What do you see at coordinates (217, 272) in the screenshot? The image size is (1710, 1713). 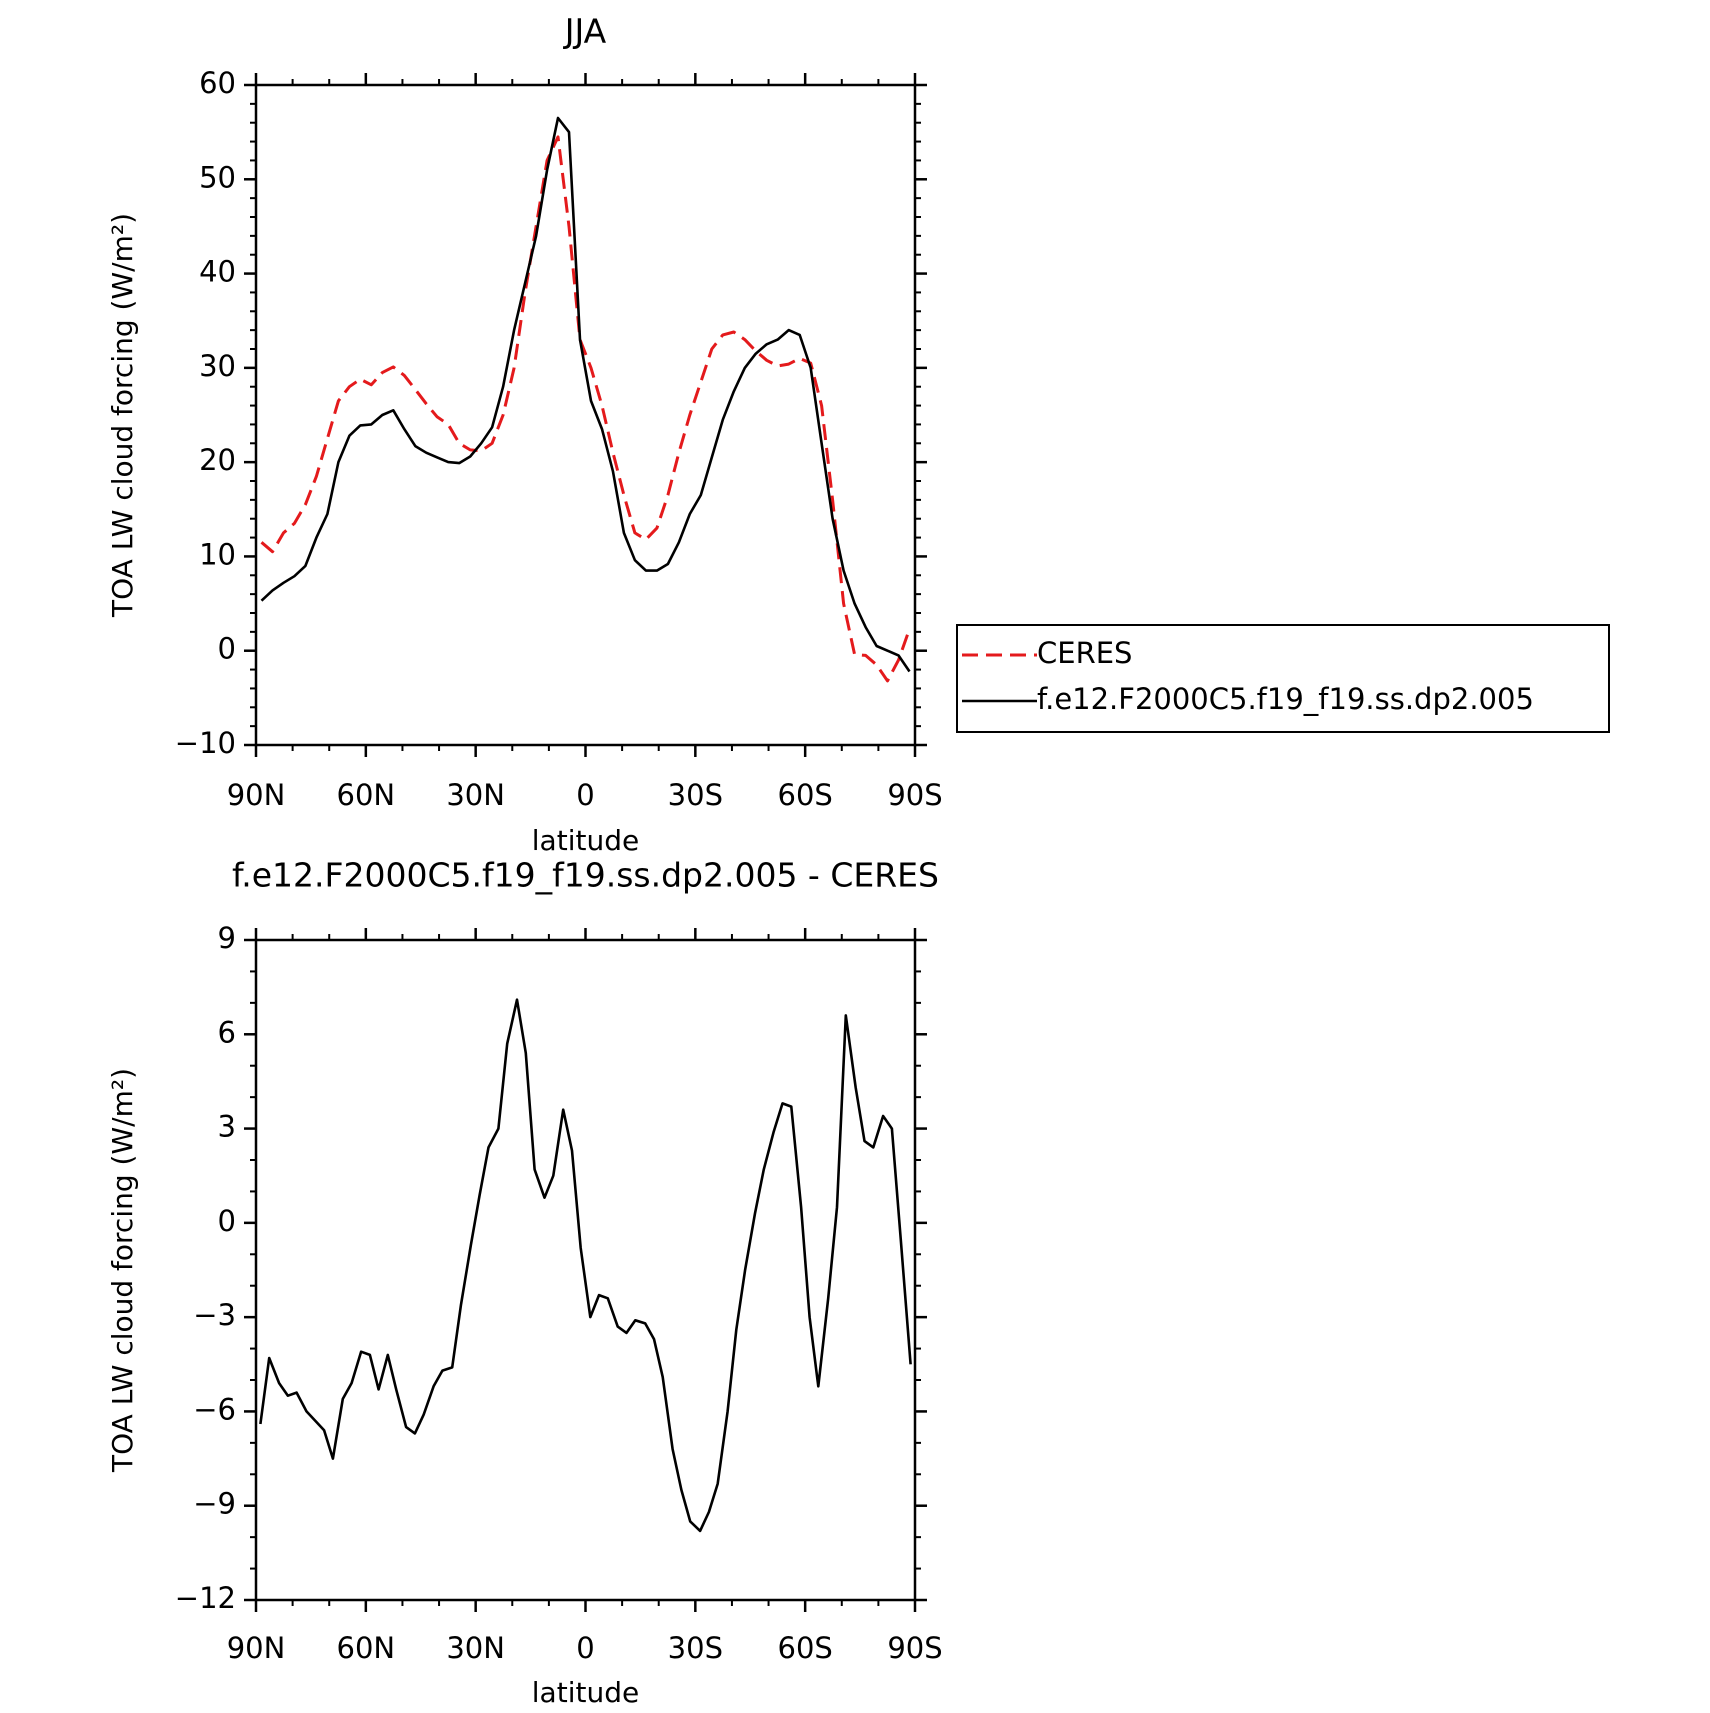 I see `y-tick-label: 40` at bounding box center [217, 272].